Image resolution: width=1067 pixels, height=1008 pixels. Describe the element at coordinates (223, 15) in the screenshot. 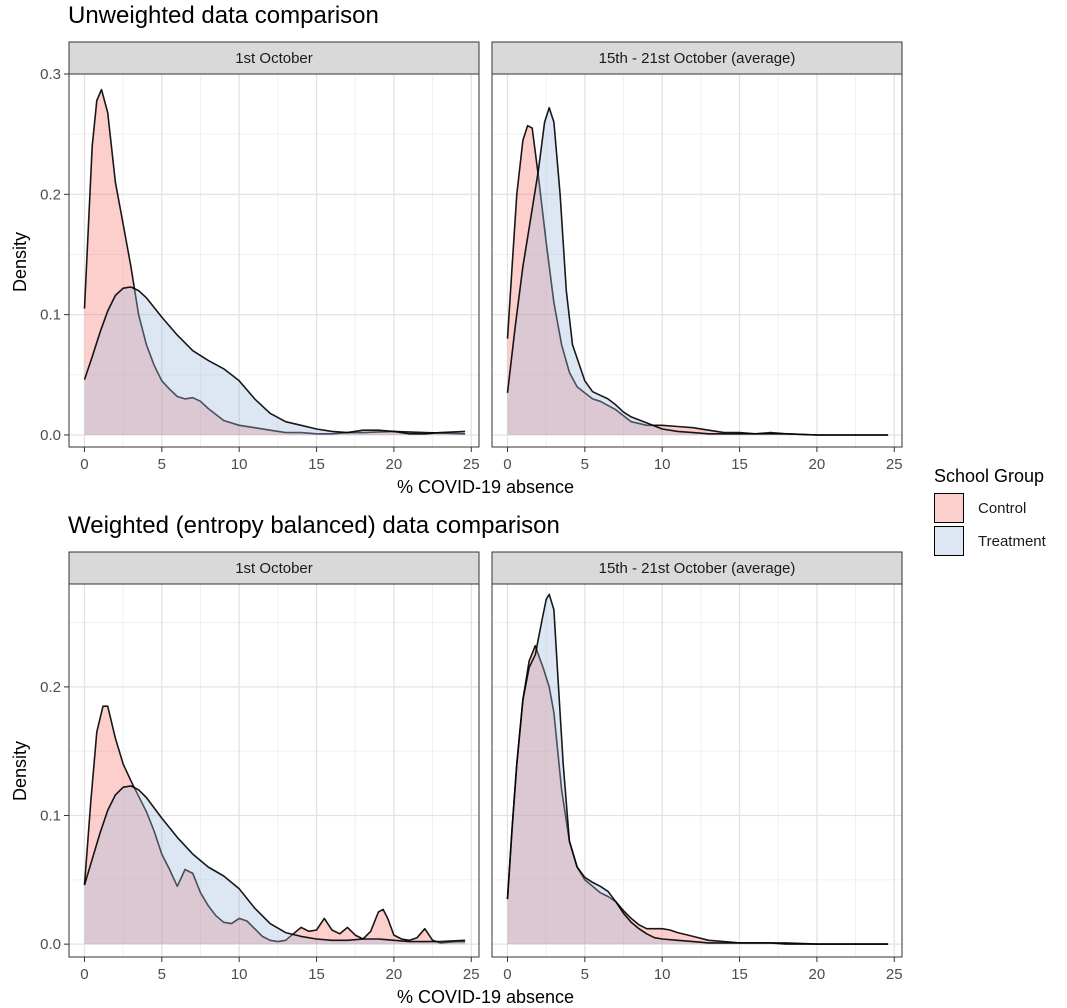

I see `chart-title-unweighted: Unweighted data comparison` at that location.